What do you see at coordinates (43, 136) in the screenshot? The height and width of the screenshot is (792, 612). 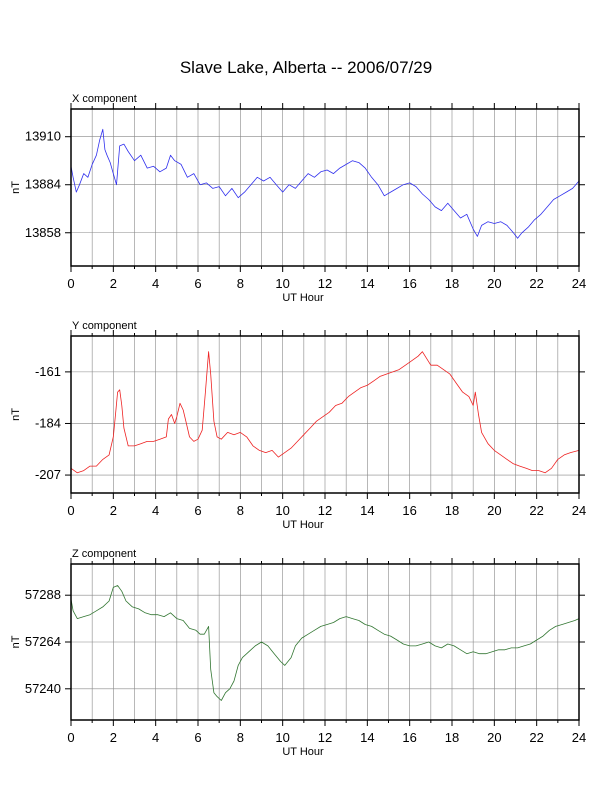 I see `y-tick-label: 13910` at bounding box center [43, 136].